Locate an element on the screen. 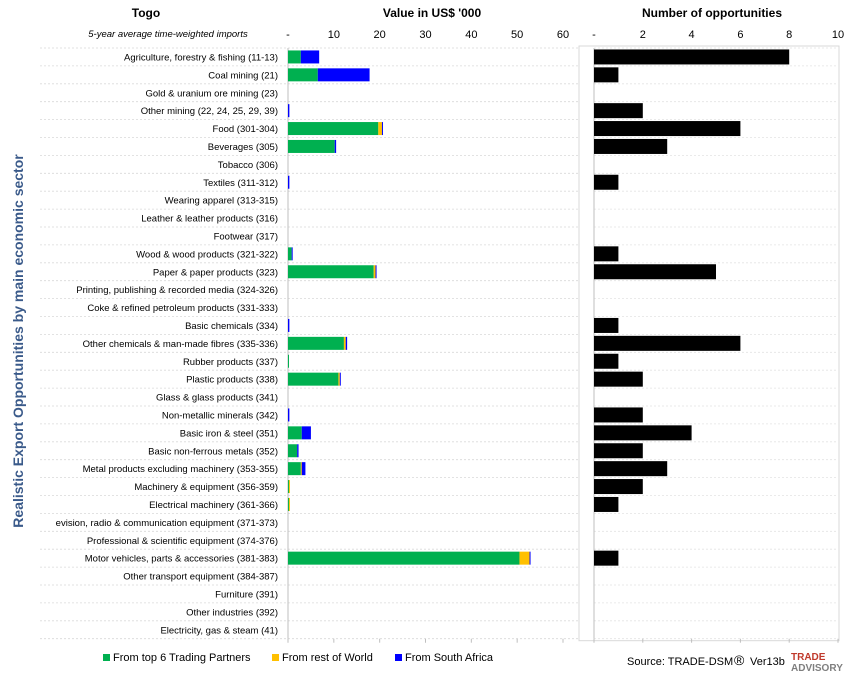 This screenshot has width=859, height=676. source-note: Source: TRADE-DSM ® Ver13b is located at coordinates (706, 660).